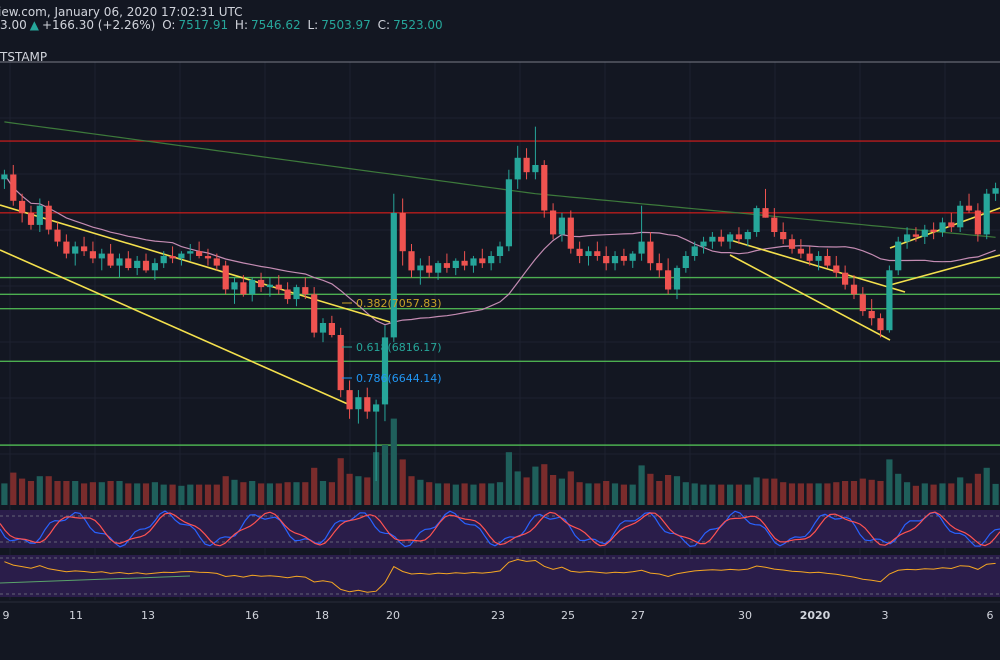 This screenshot has height=660, width=1000. I want to click on x-tick-label: 27, so click(638, 615).